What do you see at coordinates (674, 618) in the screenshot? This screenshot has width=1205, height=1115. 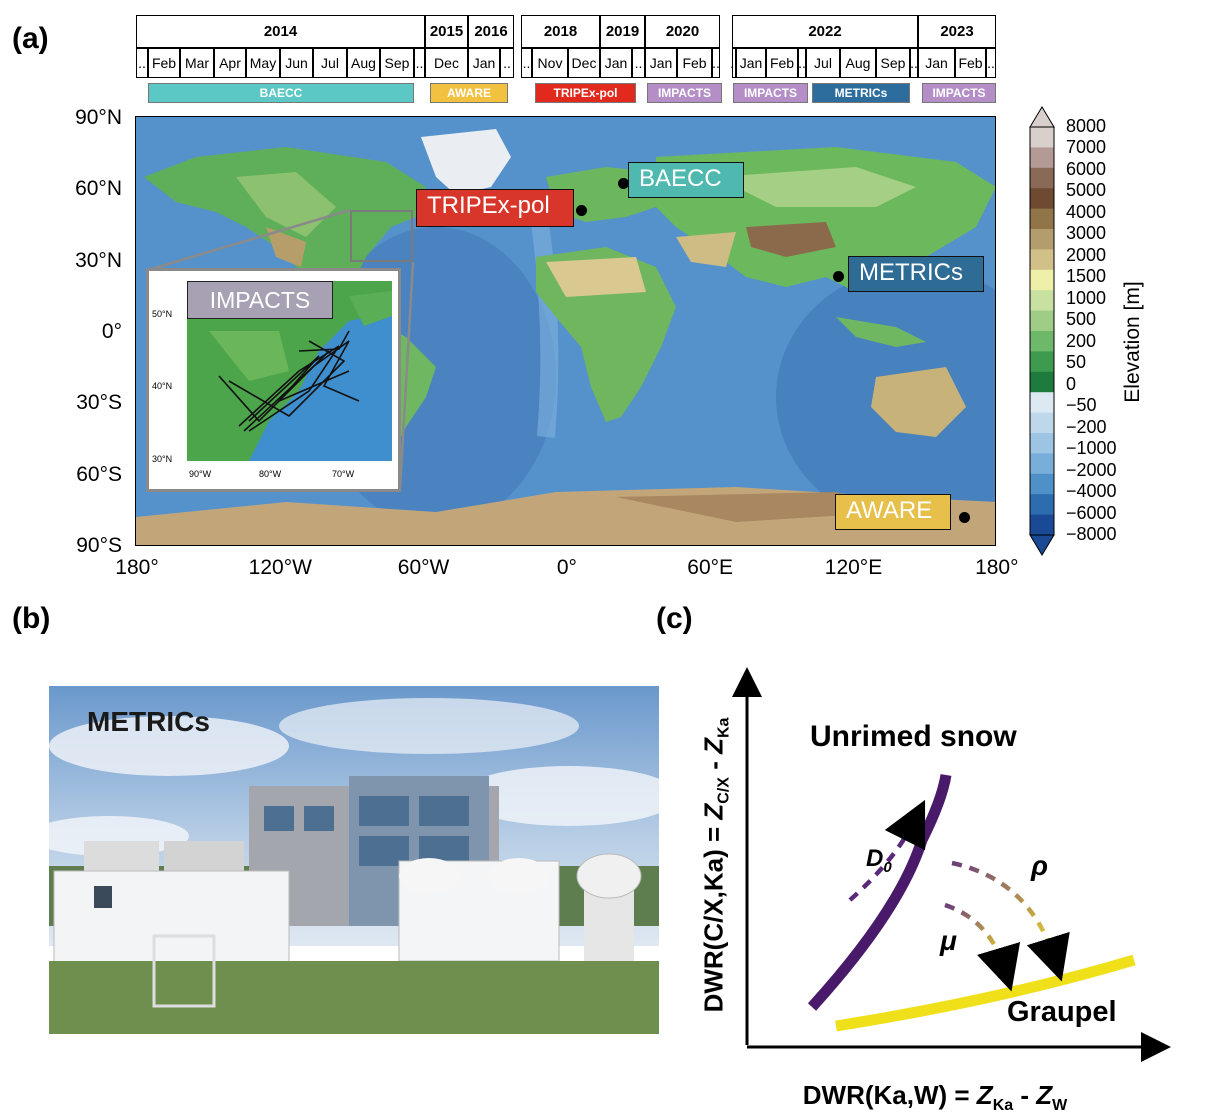 I see `panel-label-c: (c)` at bounding box center [674, 618].